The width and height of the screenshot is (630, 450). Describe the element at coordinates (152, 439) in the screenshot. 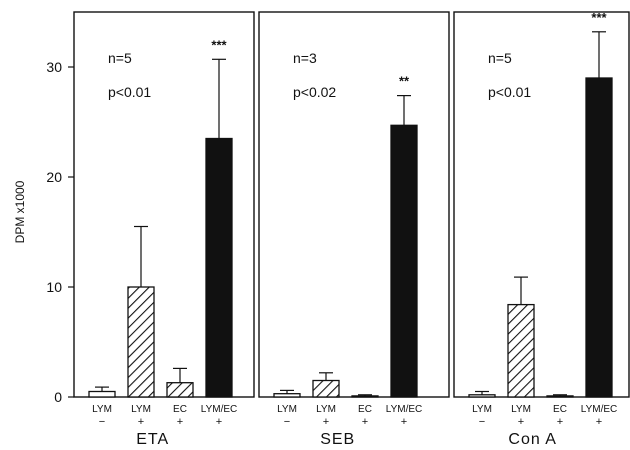

I see `panel-title: ETA` at that location.